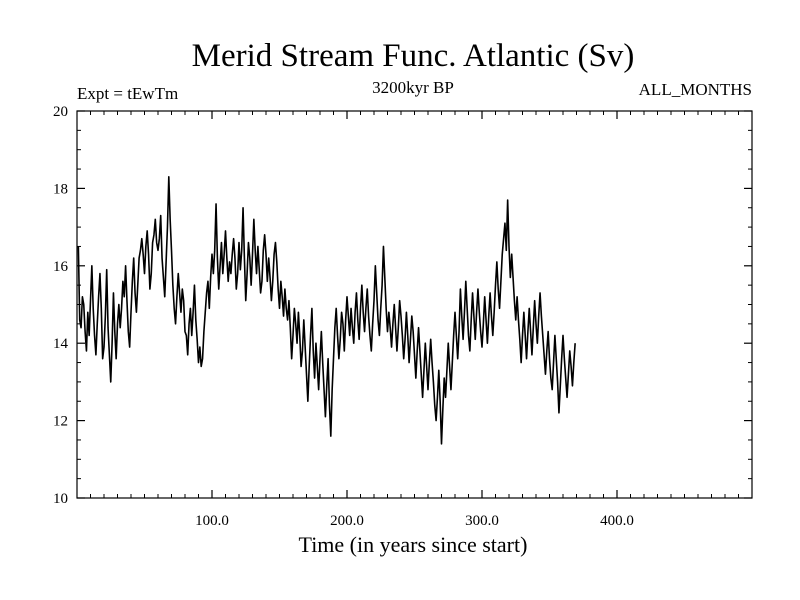  Describe the element at coordinates (61, 267) in the screenshot. I see `y-tick-label: 16` at that location.